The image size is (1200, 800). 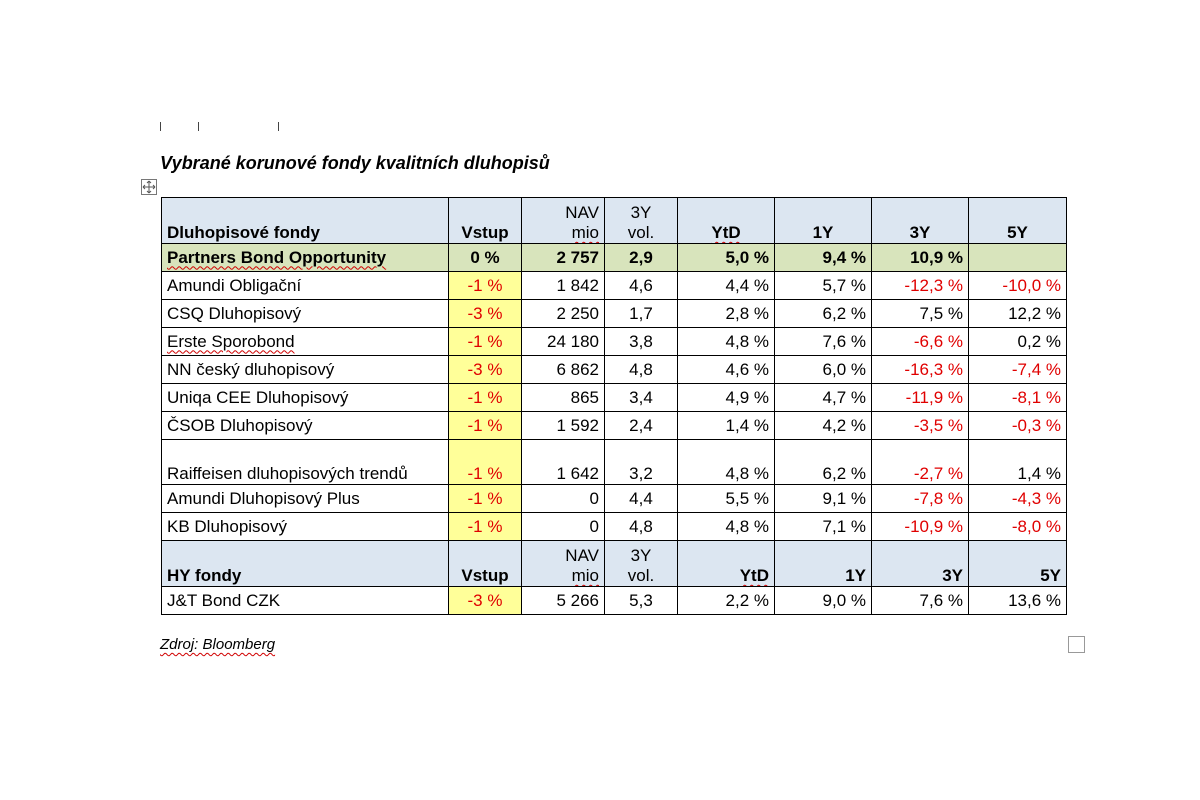 What do you see at coordinates (920, 425) in the screenshot?
I see `fund-3y: -3,5 %` at bounding box center [920, 425].